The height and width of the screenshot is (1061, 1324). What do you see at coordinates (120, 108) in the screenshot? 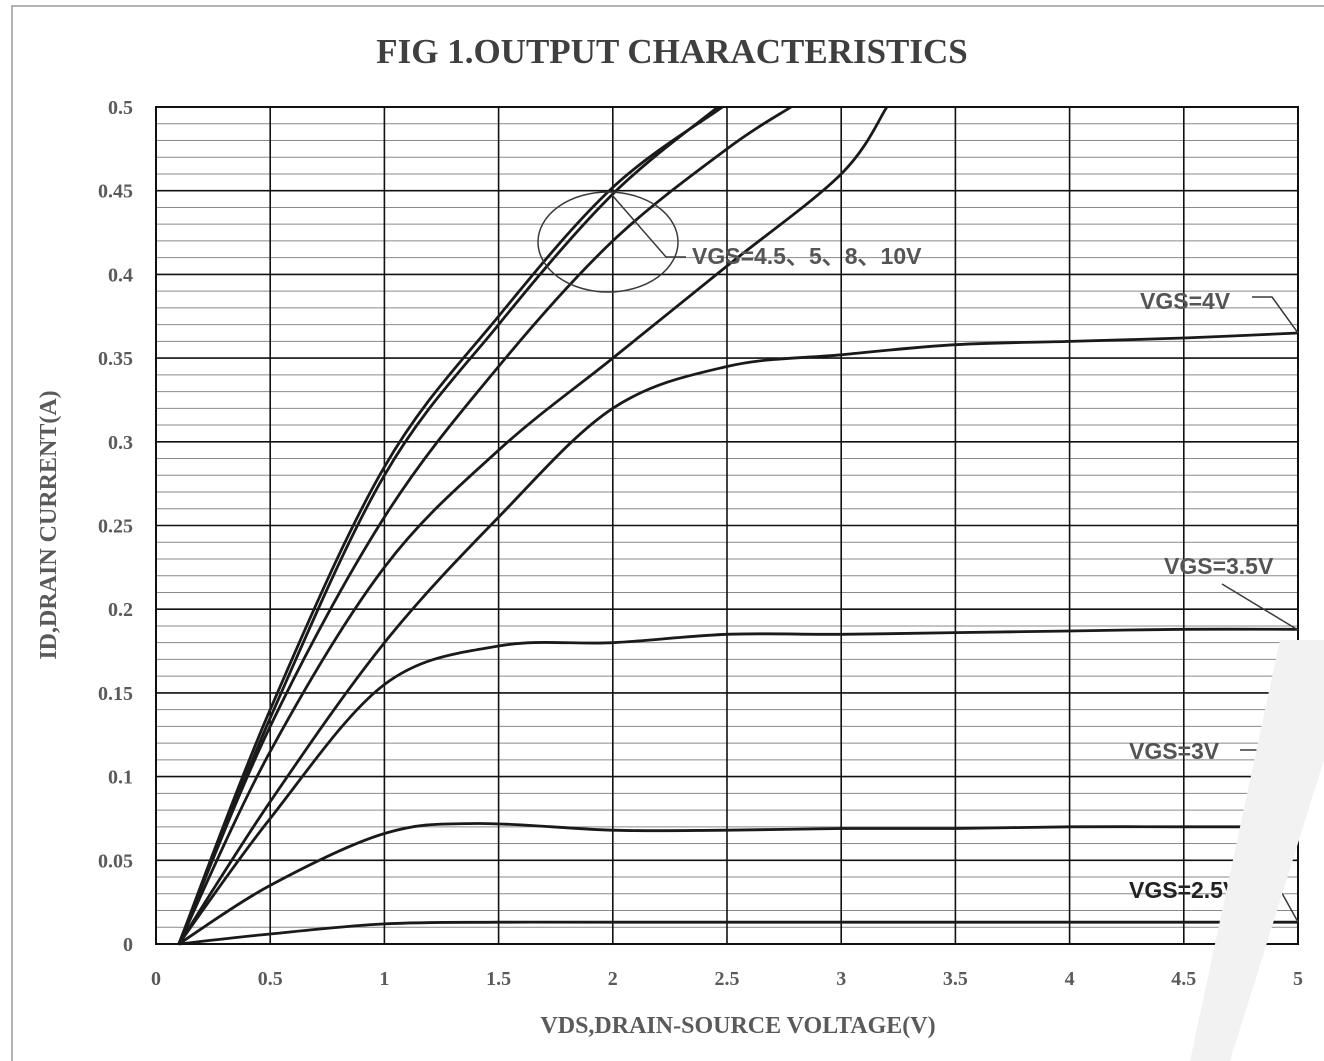
I see `y-tick-label: 0.5` at bounding box center [120, 108].